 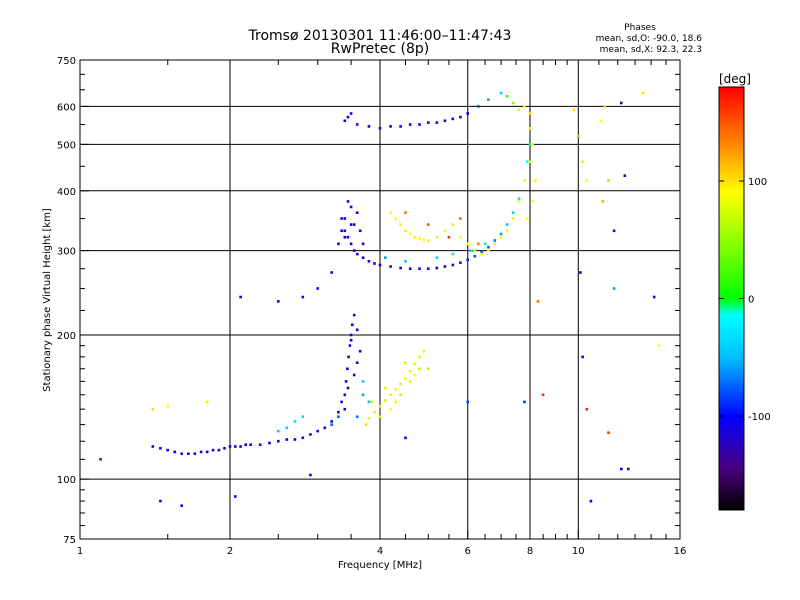 I want to click on y-axis-ticks: 75 100 200 300 400 500 600 750, so click(x=73, y=301).